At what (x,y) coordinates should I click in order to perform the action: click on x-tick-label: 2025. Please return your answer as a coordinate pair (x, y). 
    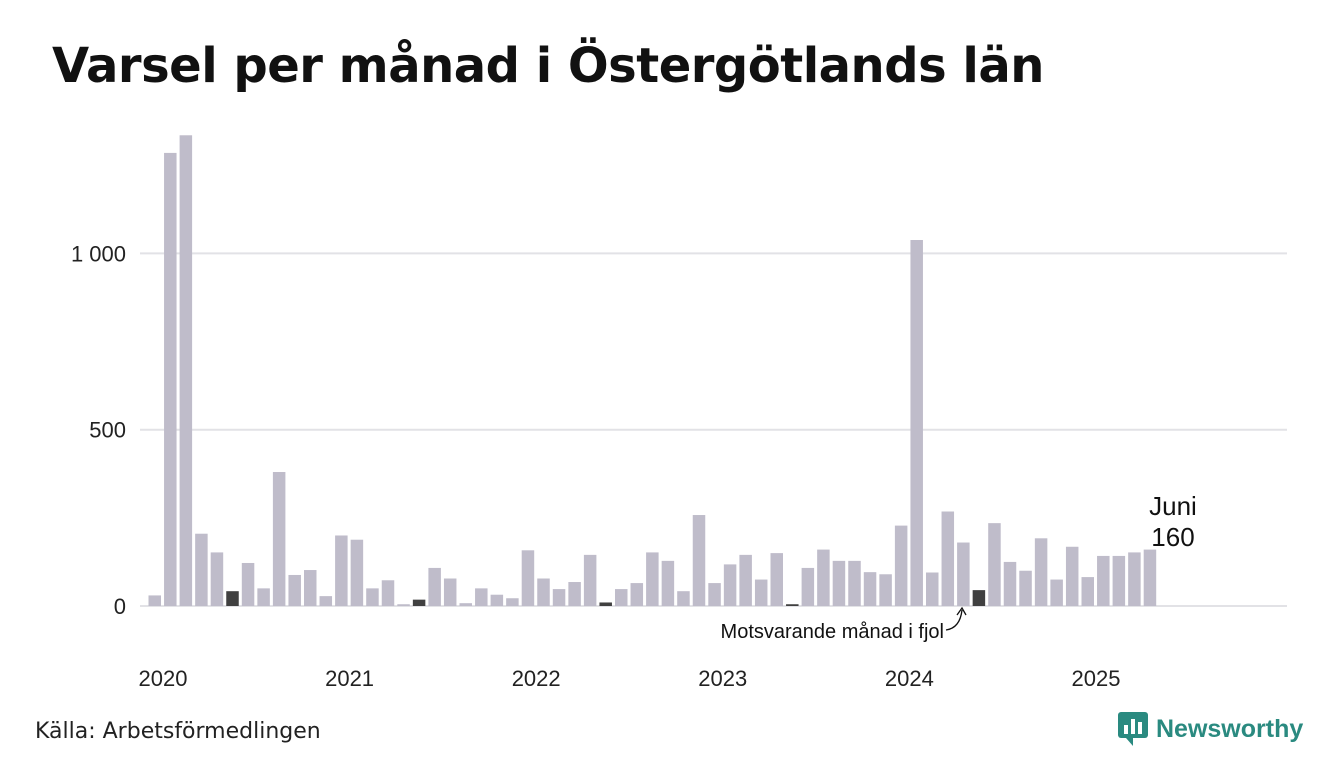
    Looking at the image, I should click on (1096, 678).